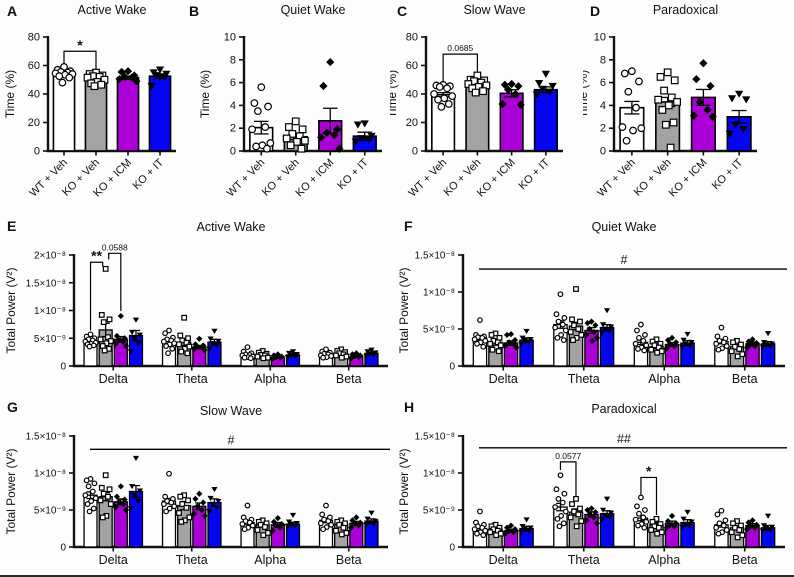 Image resolution: width=794 pixels, height=577 pixels. I want to click on x-tick-label: Theta, so click(584, 560).